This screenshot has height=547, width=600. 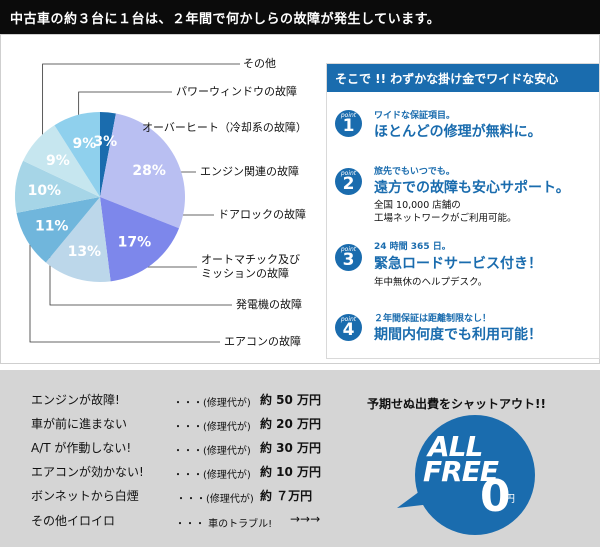 I want to click on cost-amount-drive: 約 20 万円, so click(x=291, y=424).